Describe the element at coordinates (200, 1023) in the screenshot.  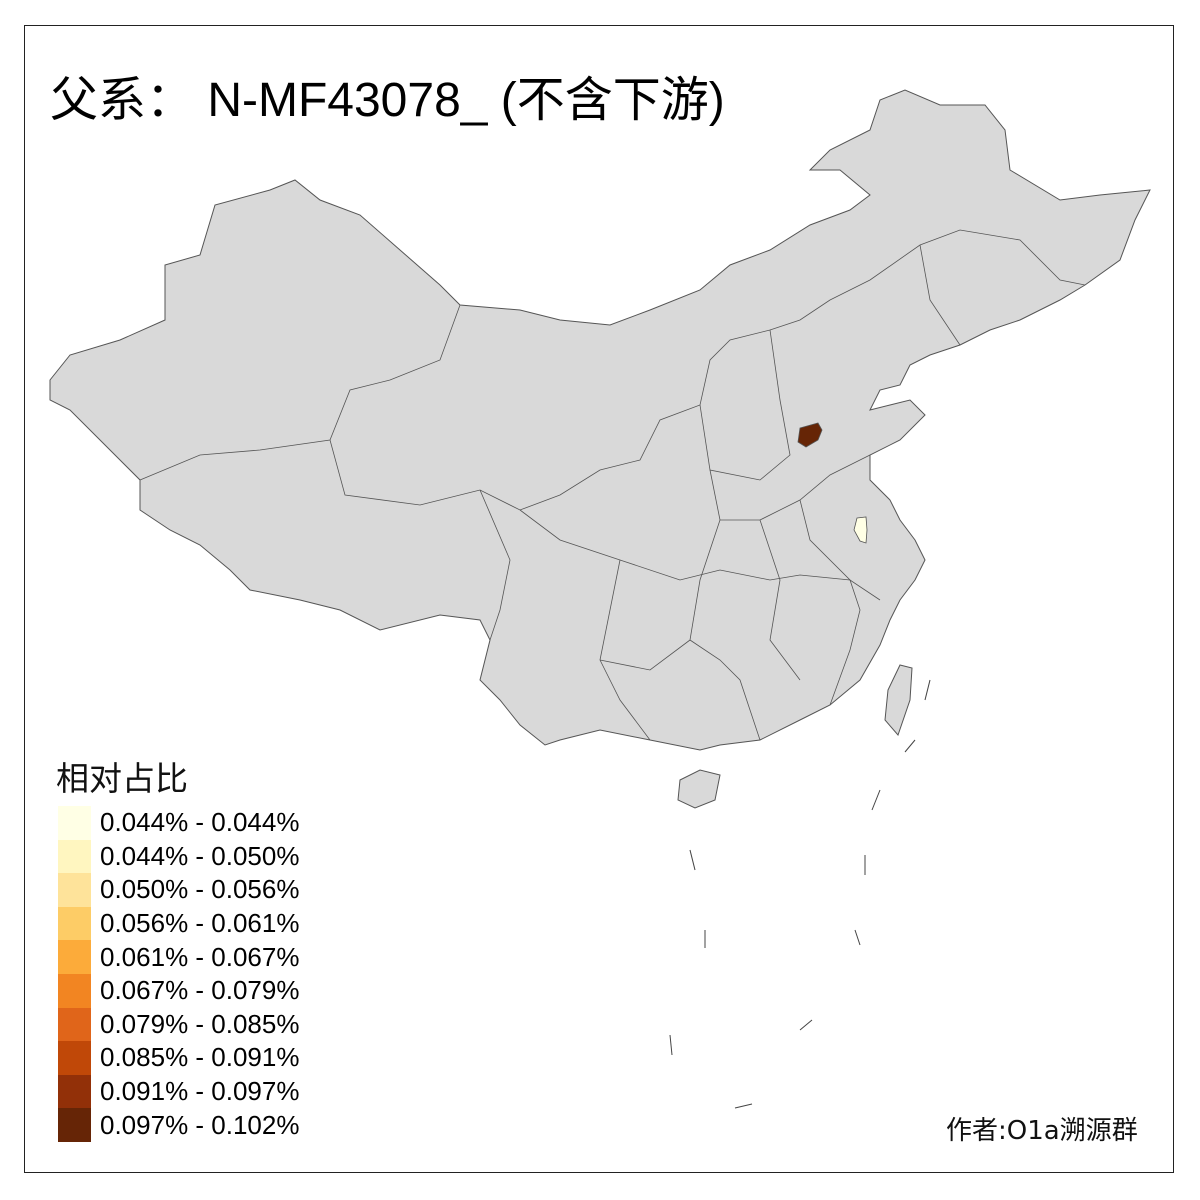
I see `legend-label: 0.079% - 0.085%` at that location.